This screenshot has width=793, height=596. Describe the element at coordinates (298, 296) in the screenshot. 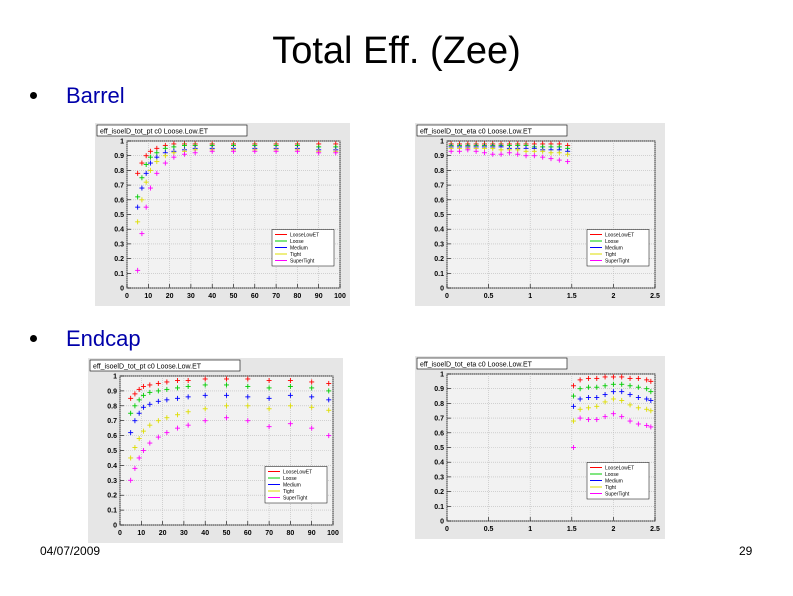

I see `x-tick-label: 80` at that location.